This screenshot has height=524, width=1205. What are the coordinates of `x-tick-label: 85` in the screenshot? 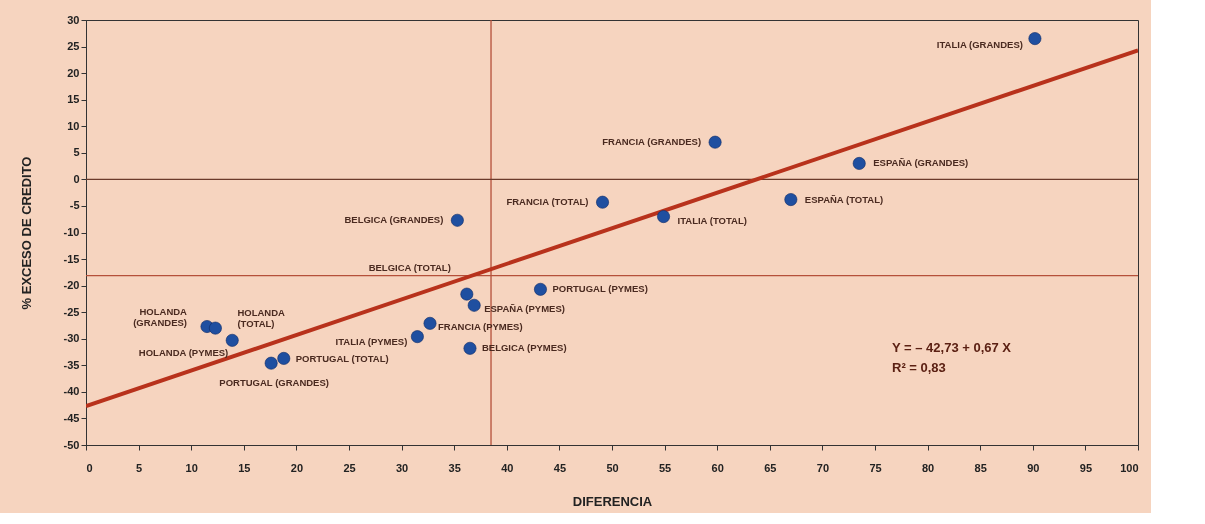 It's located at (980, 467).